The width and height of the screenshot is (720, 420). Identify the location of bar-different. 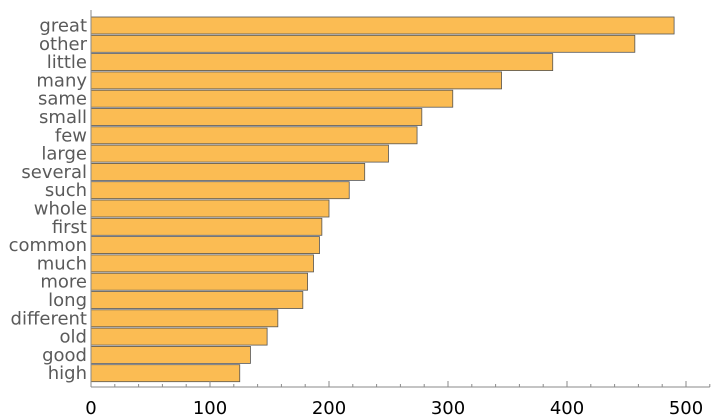
(184, 318).